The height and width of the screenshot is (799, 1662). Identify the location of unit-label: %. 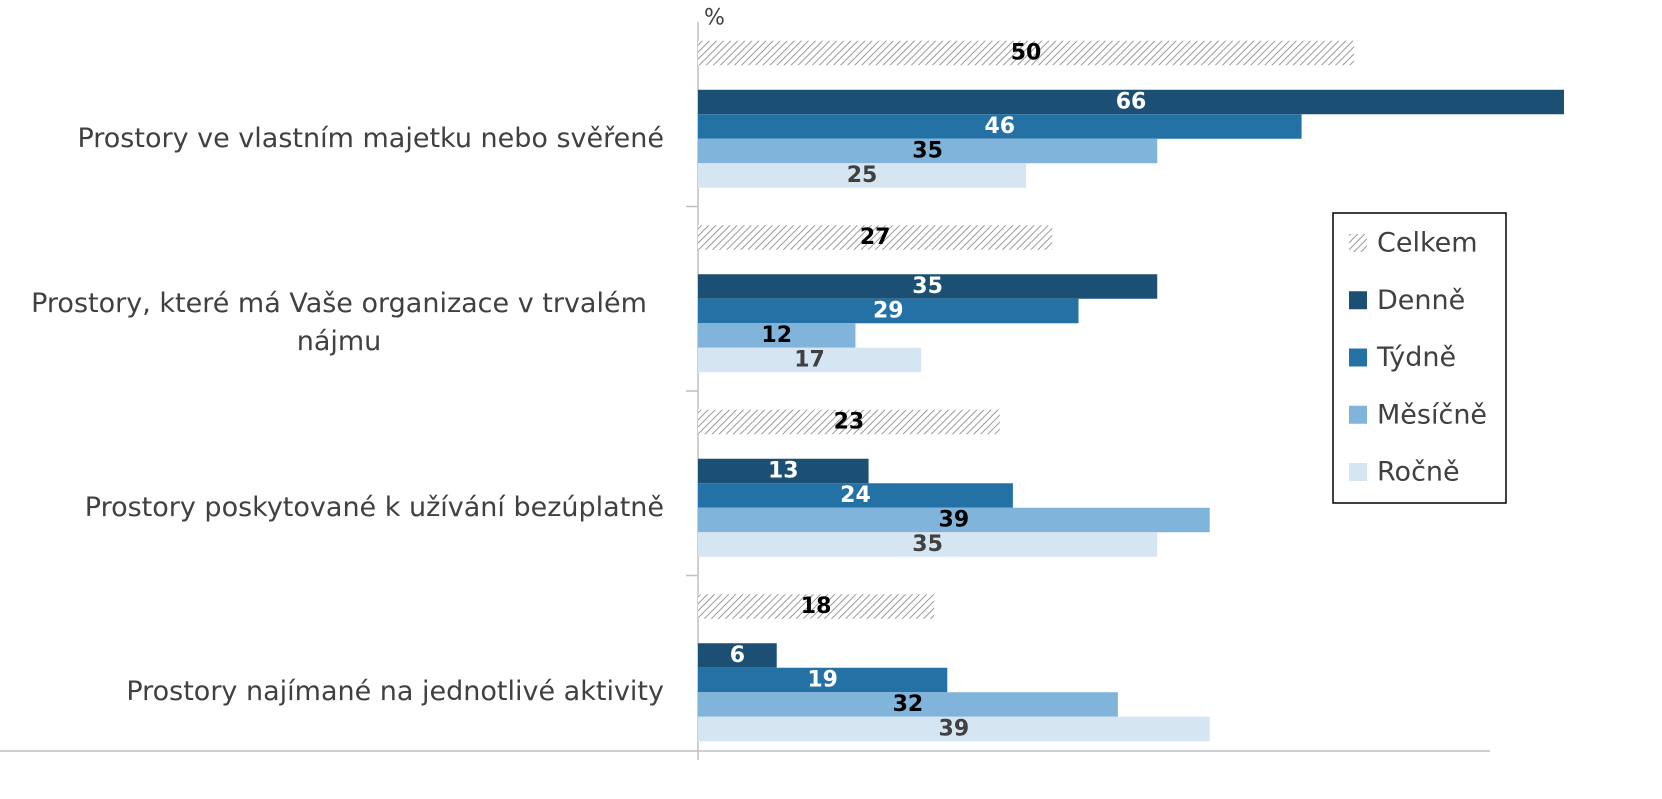
(714, 18).